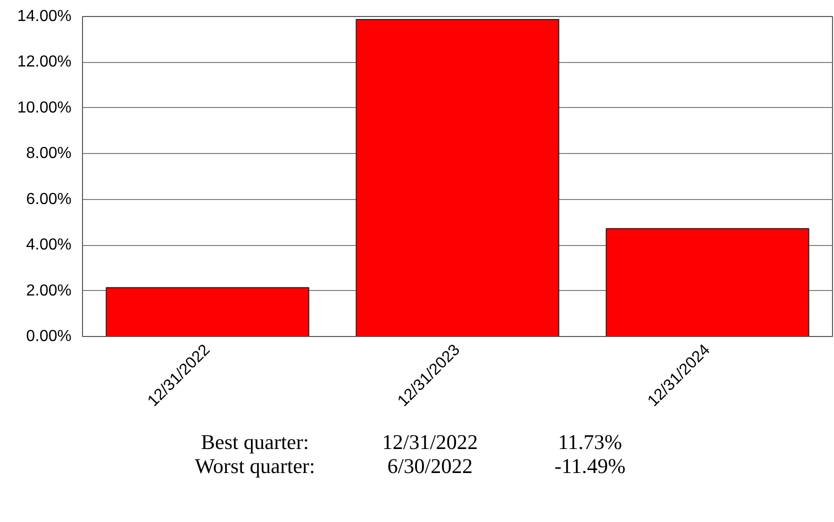 This screenshot has width=834, height=522. What do you see at coordinates (44, 16) in the screenshot?
I see `y-tick-label: 14.00%` at bounding box center [44, 16].